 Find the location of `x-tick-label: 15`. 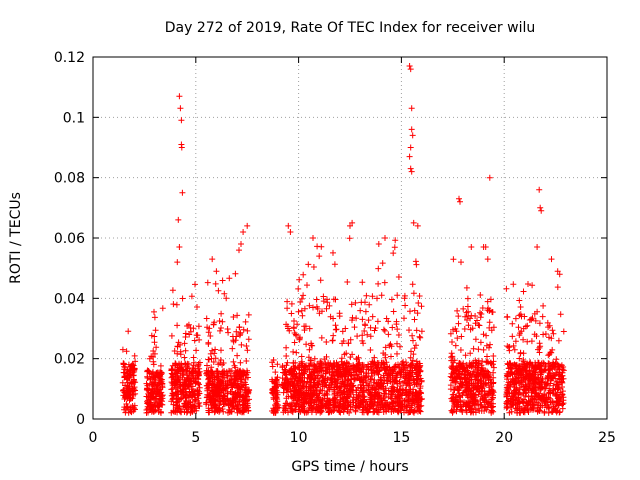

x-tick-label: 15 is located at coordinates (401, 438).